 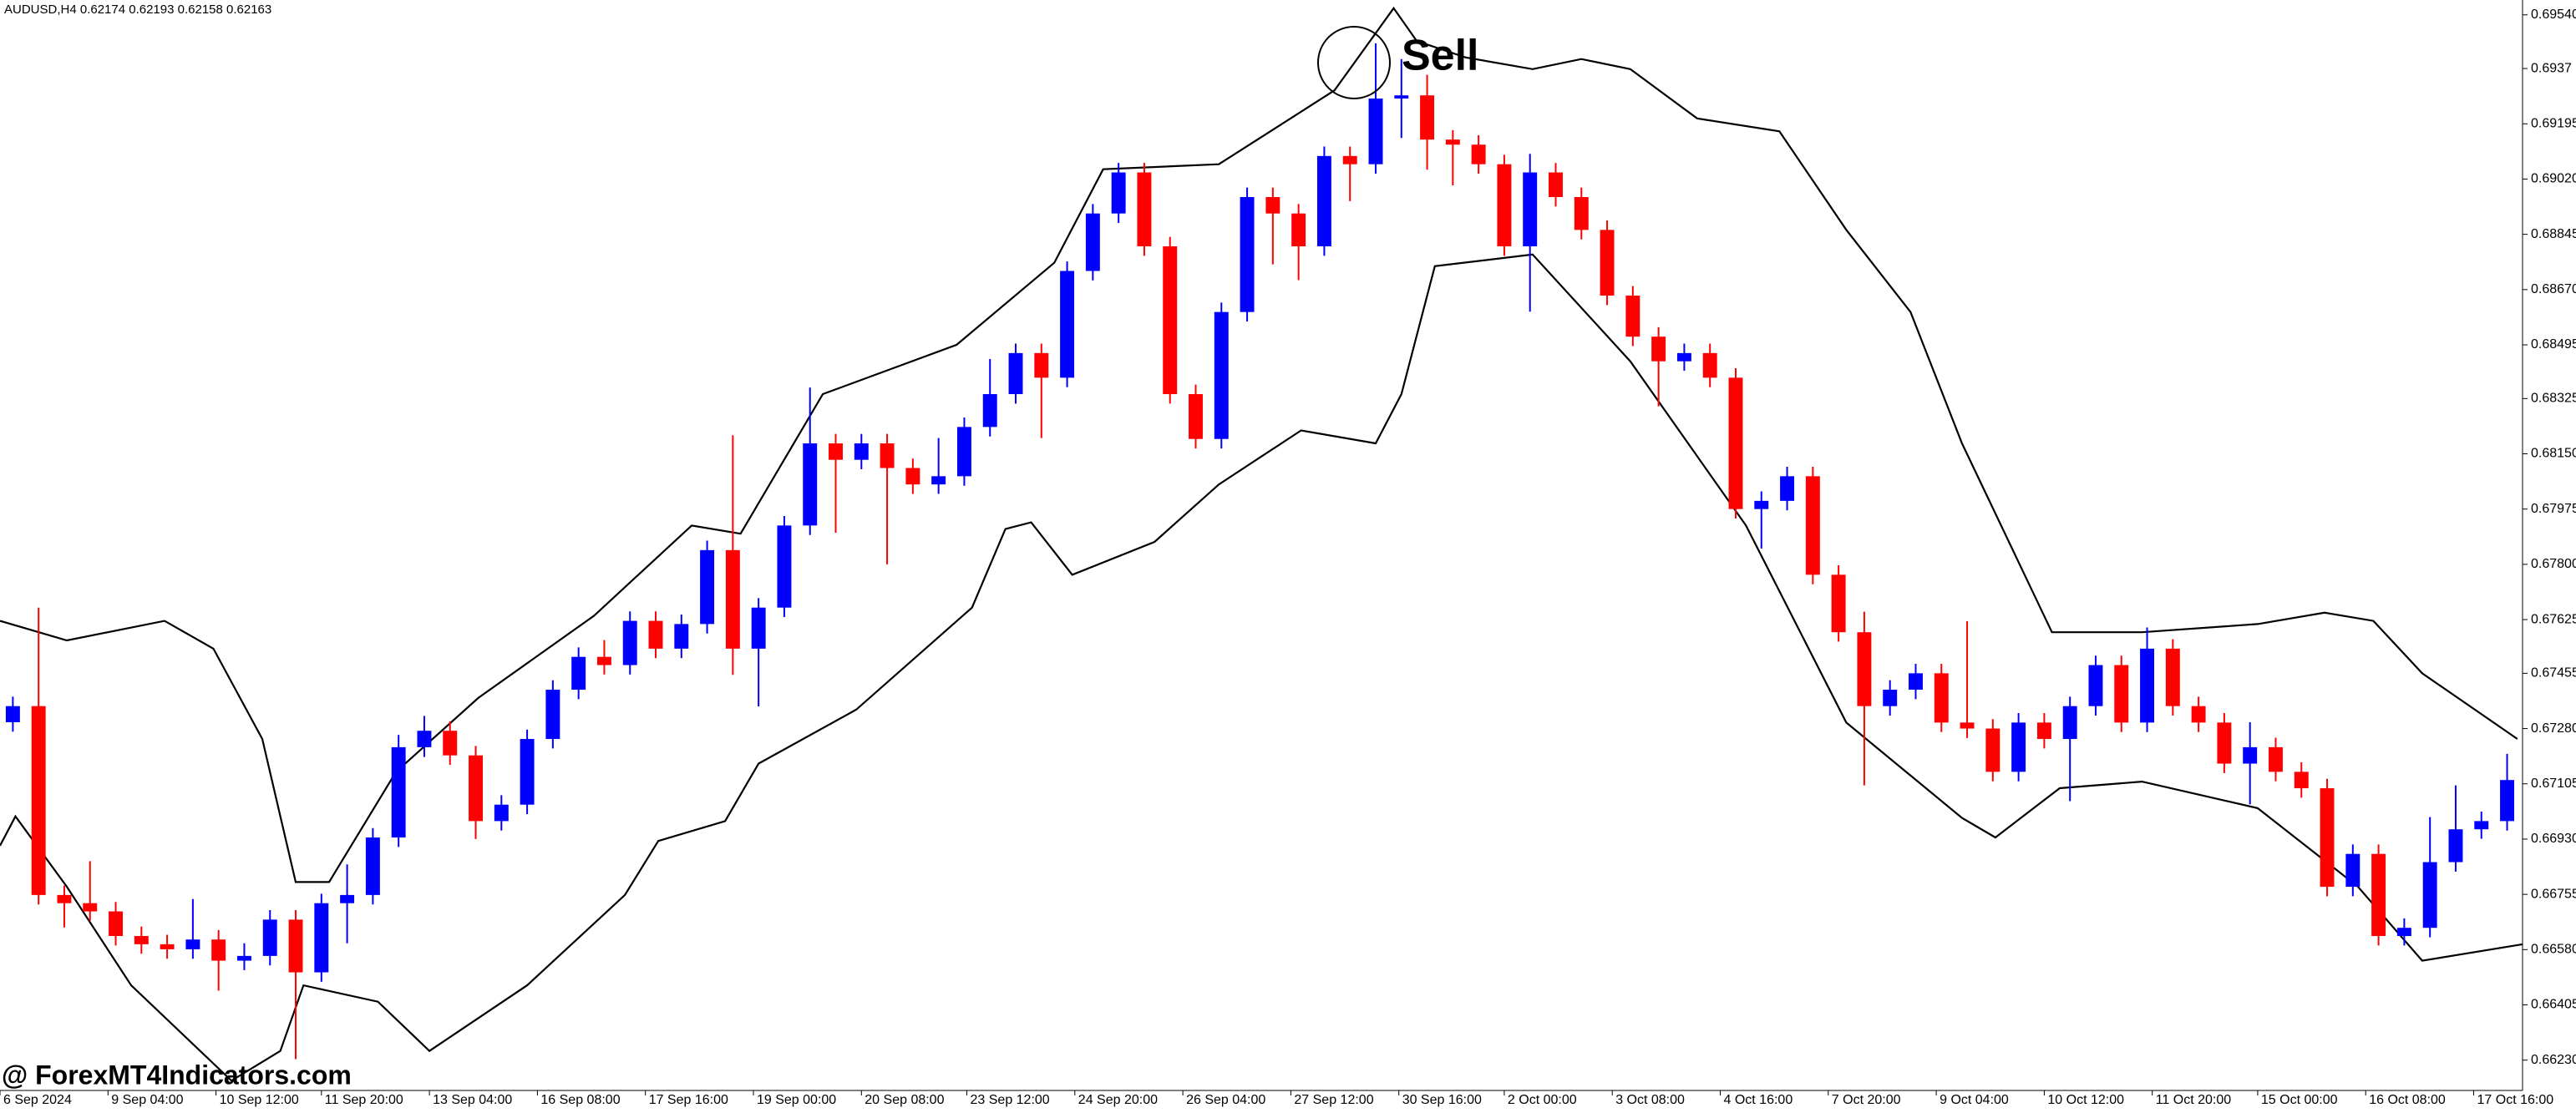 What do you see at coordinates (2553, 784) in the screenshot?
I see `y-tick-label: 0.67105` at bounding box center [2553, 784].